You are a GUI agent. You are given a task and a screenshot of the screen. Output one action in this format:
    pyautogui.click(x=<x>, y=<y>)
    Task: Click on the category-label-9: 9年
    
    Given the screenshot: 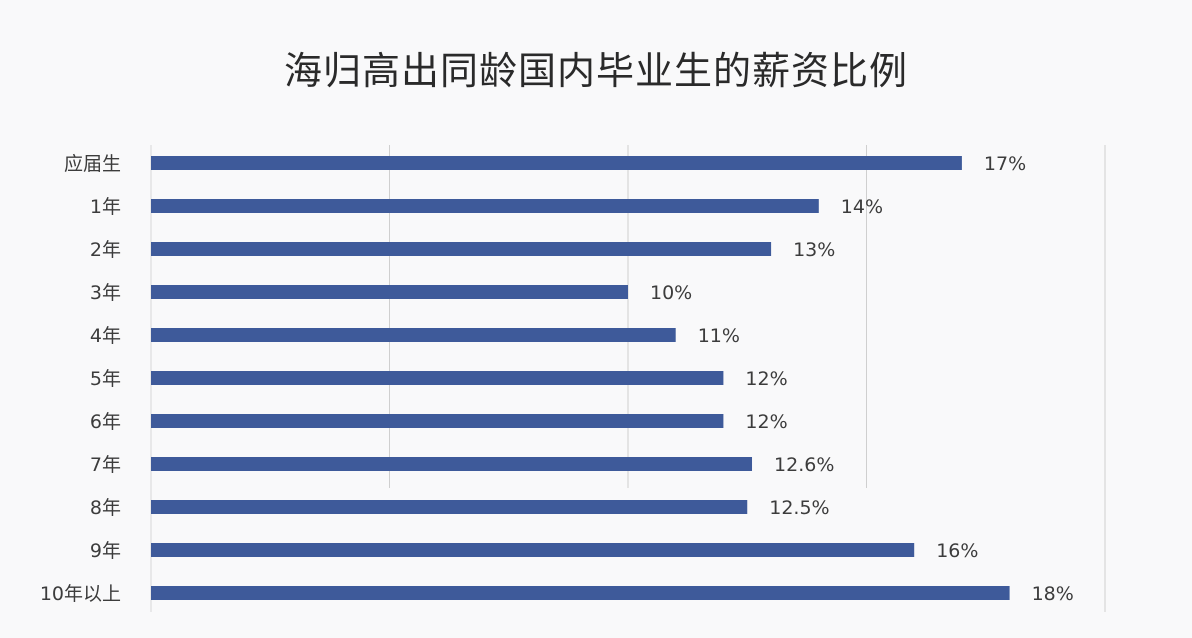 What is the action you would take?
    pyautogui.click(x=105, y=551)
    